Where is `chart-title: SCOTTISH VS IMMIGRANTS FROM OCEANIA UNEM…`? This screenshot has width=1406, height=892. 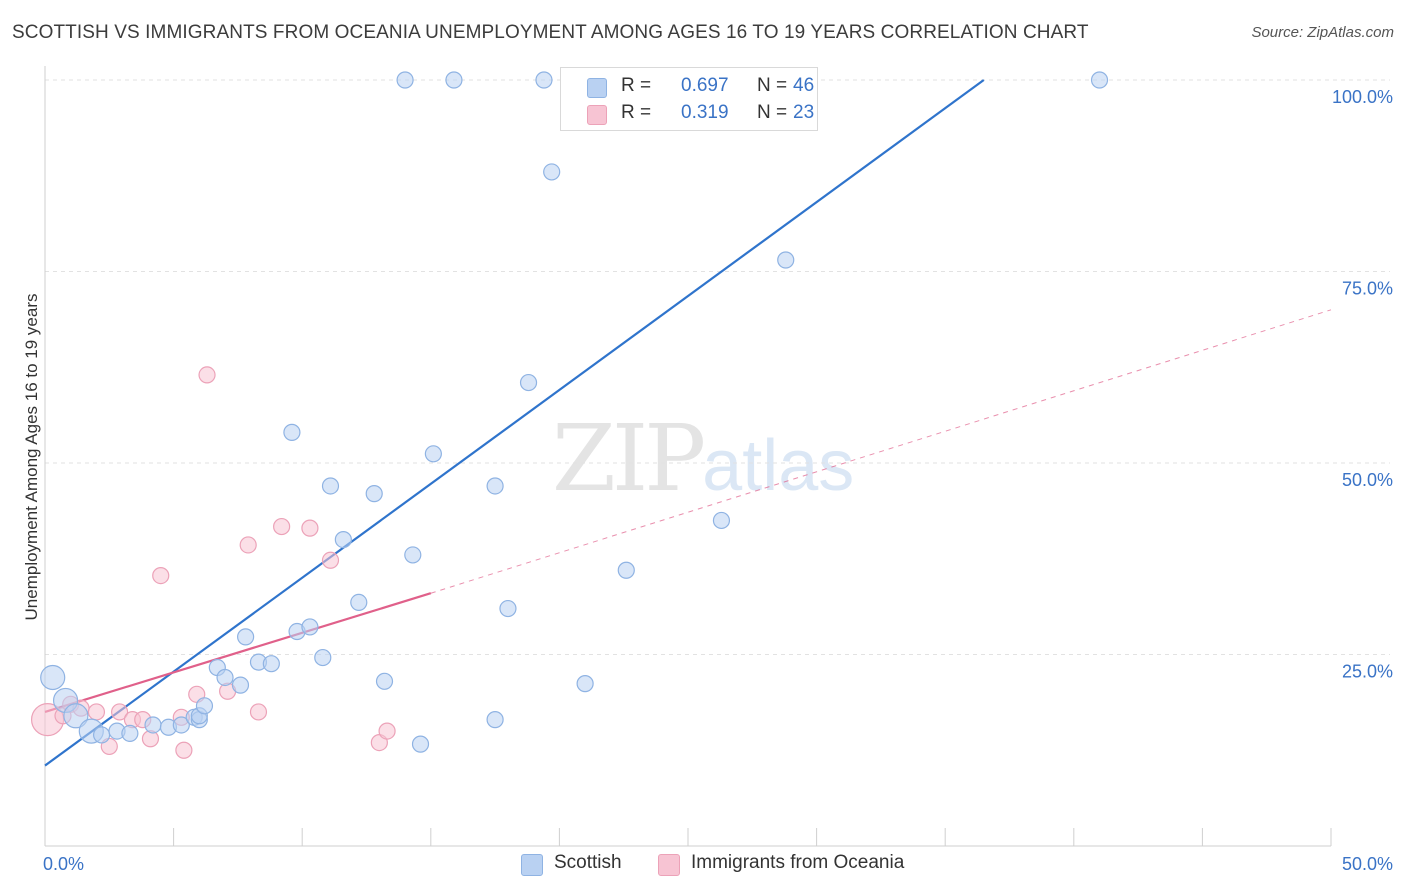
chart-title: SCOTTISH VS IMMIGRANTS FROM OCEANIA UNEM… is located at coordinates (550, 32).